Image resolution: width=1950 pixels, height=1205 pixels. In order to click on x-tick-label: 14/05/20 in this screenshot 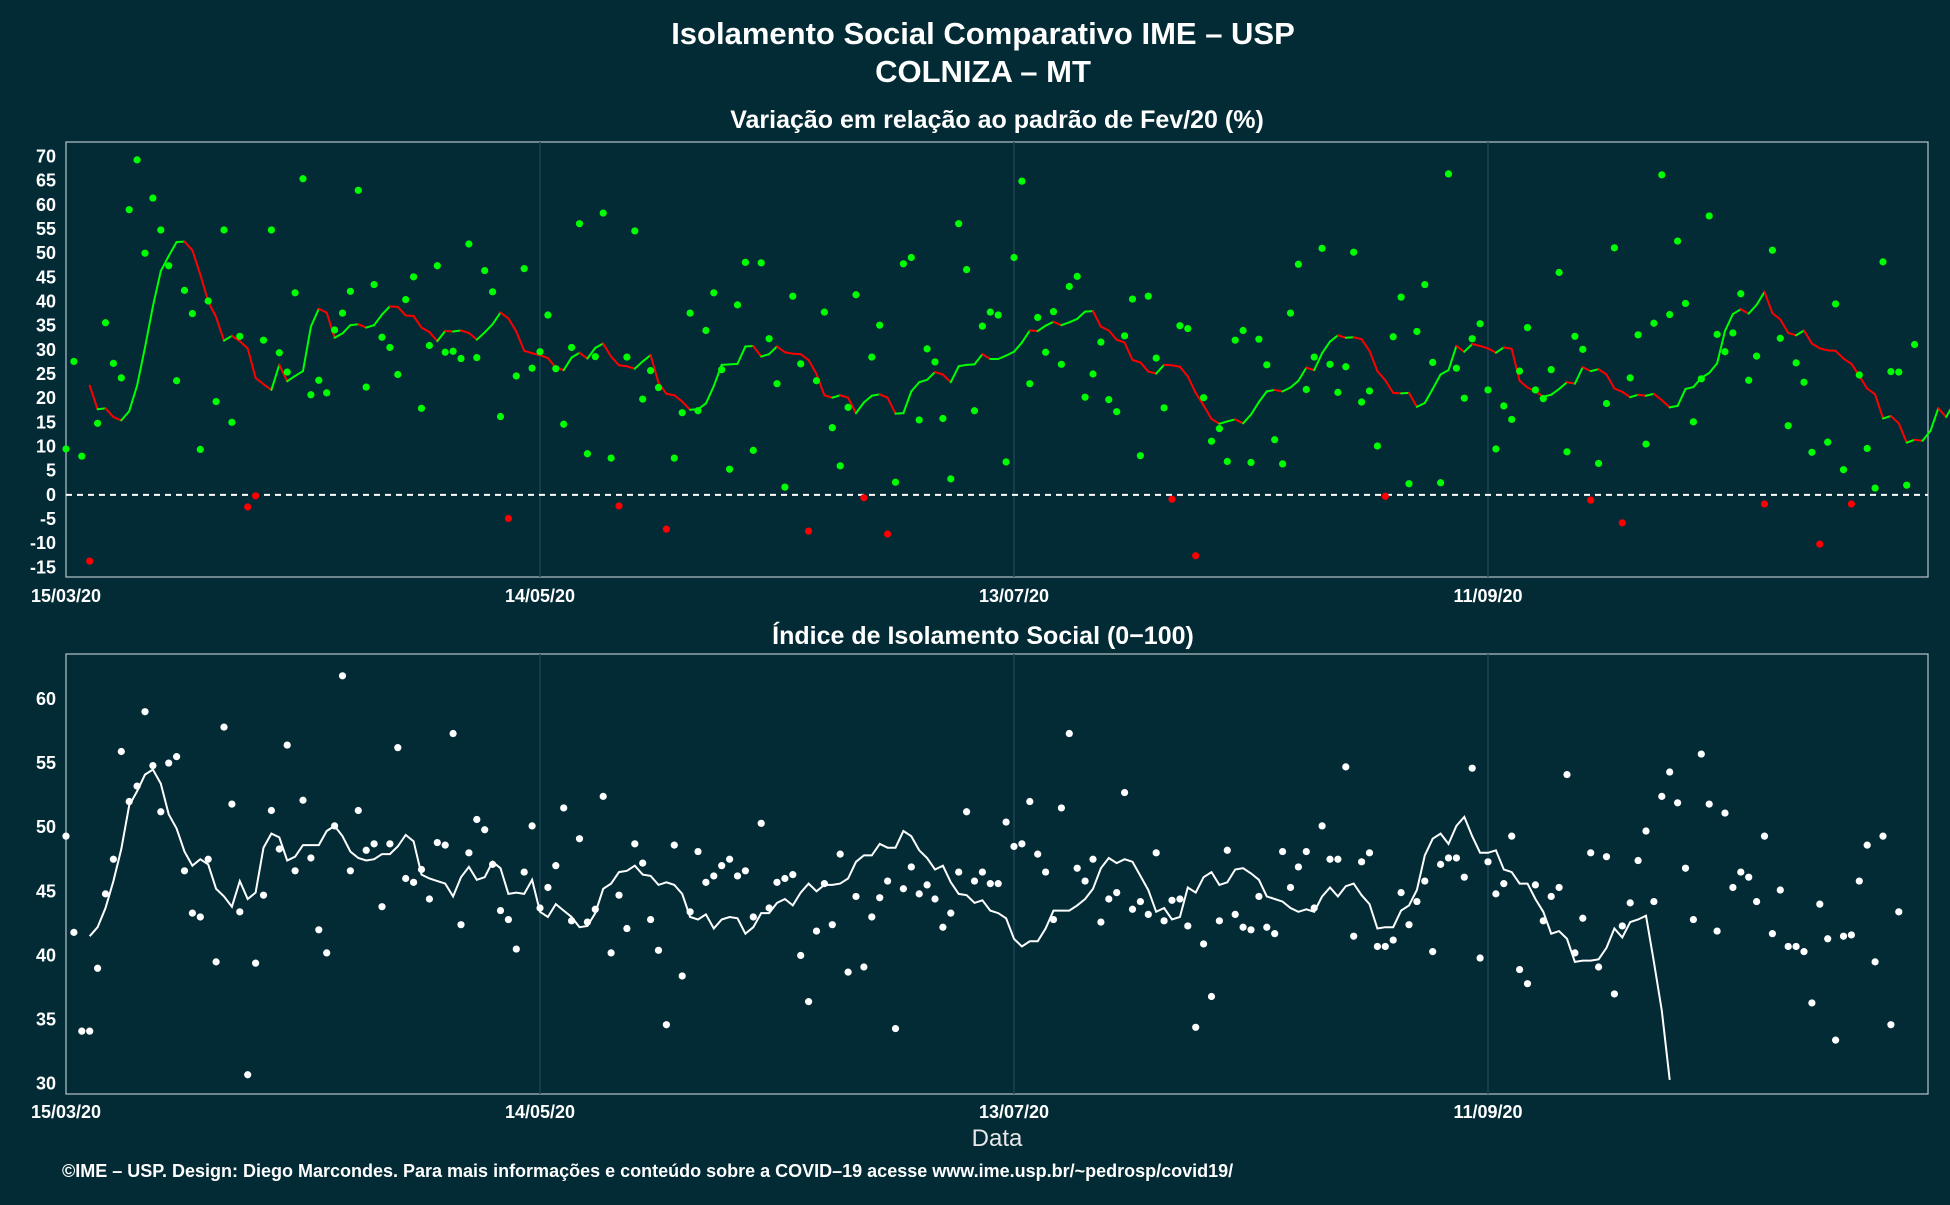, I will do `click(540, 596)`.